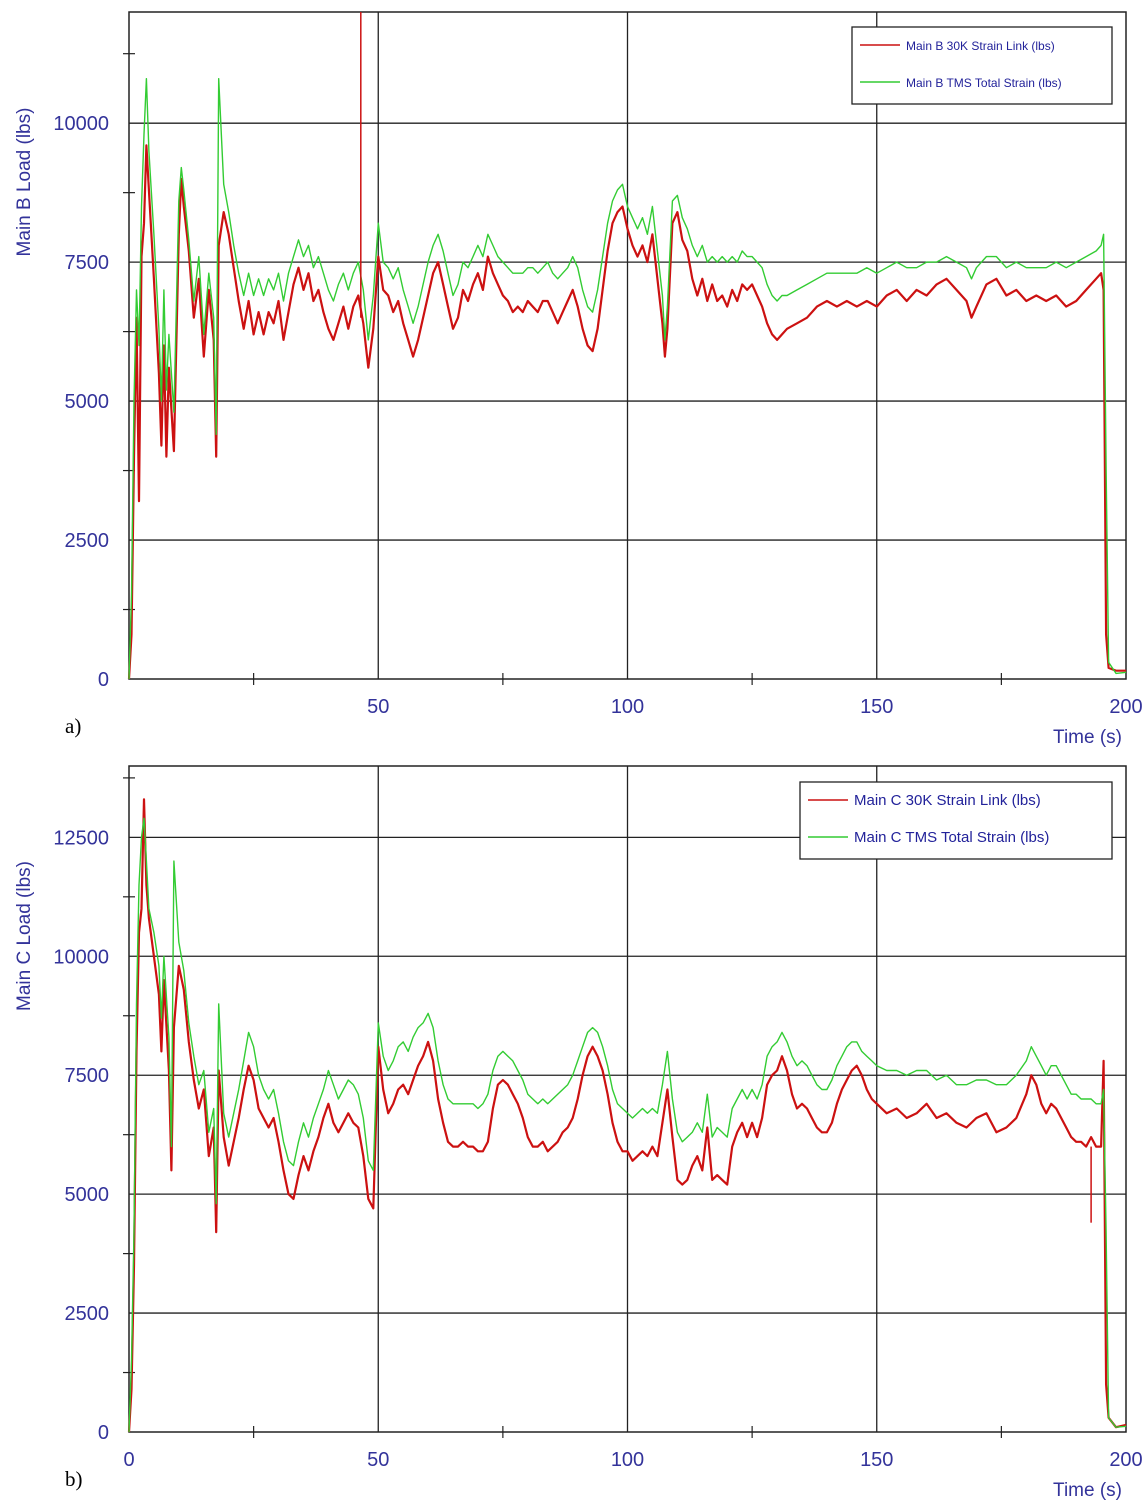 Image resolution: width=1148 pixels, height=1505 pixels. Describe the element at coordinates (81, 838) in the screenshot. I see `y-tick-label: 12500` at that location.